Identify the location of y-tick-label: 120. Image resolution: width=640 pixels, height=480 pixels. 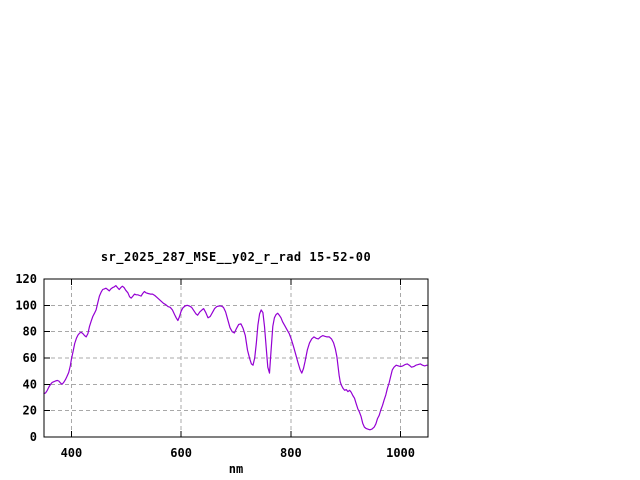
(26, 279).